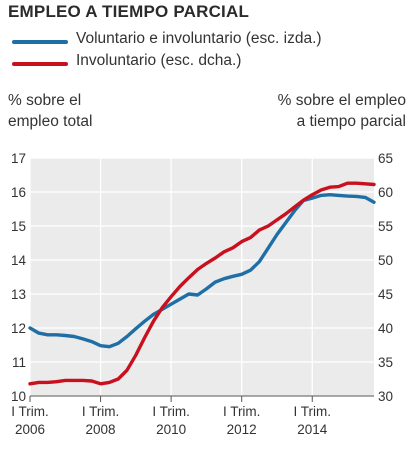  Describe the element at coordinates (351, 121) in the screenshot. I see `right-axis-title-line-2: a tiempo parcial` at that location.